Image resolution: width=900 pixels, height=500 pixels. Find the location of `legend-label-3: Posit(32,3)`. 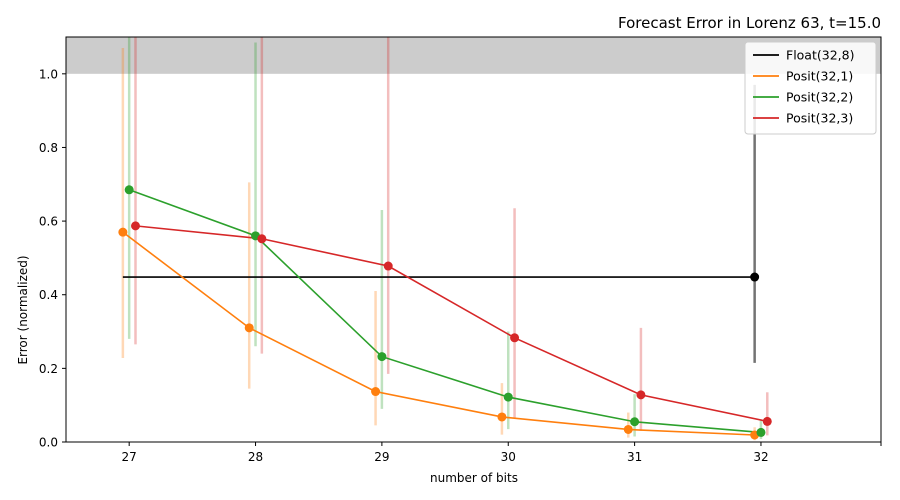

legend-label-3: Posit(32,3) is located at coordinates (819, 118).